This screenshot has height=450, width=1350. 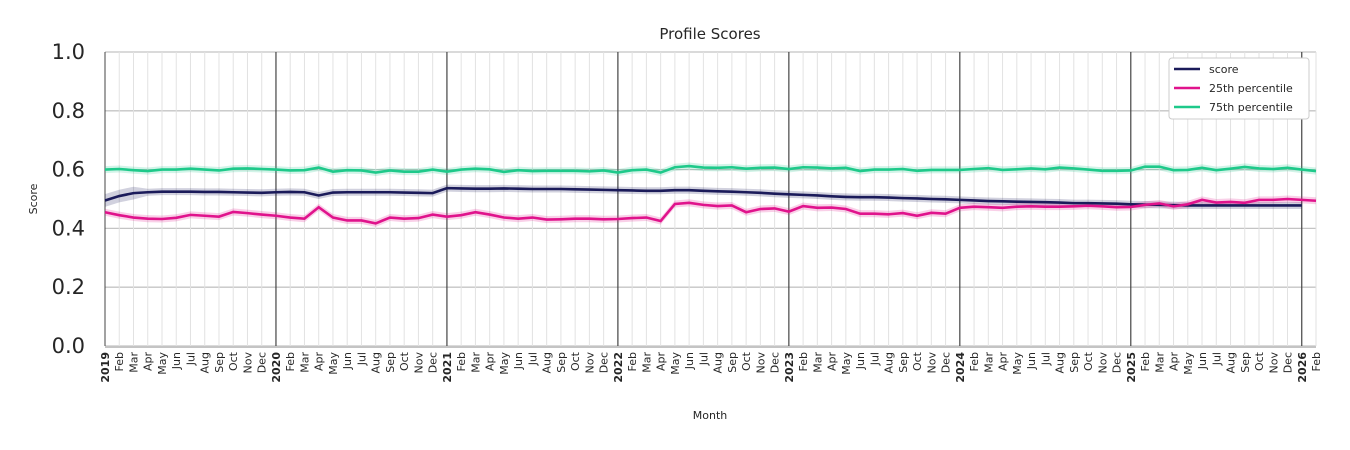 I want to click on x-tick-year: 2020, so click(x=276, y=367).